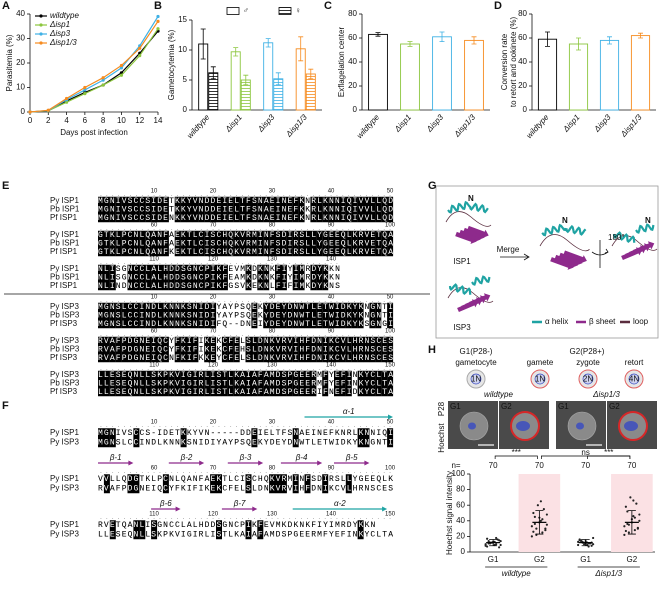 The width and height of the screenshot is (662, 595). I want to click on ruler-number: 60, so click(154, 469).